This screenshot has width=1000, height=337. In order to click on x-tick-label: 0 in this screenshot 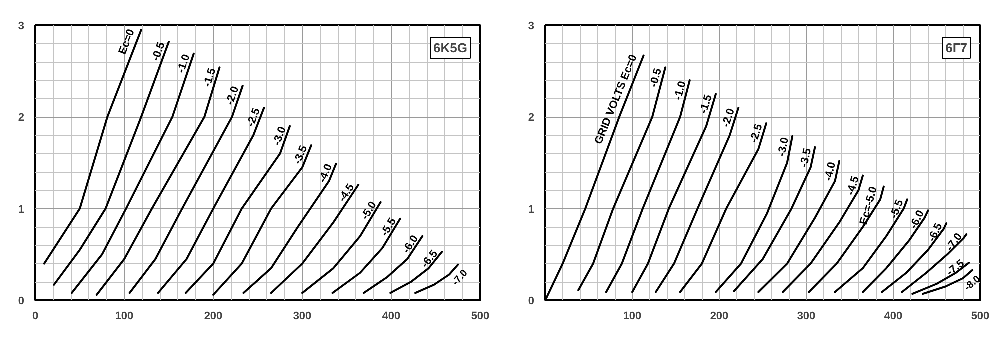, I will do `click(35, 316)`.